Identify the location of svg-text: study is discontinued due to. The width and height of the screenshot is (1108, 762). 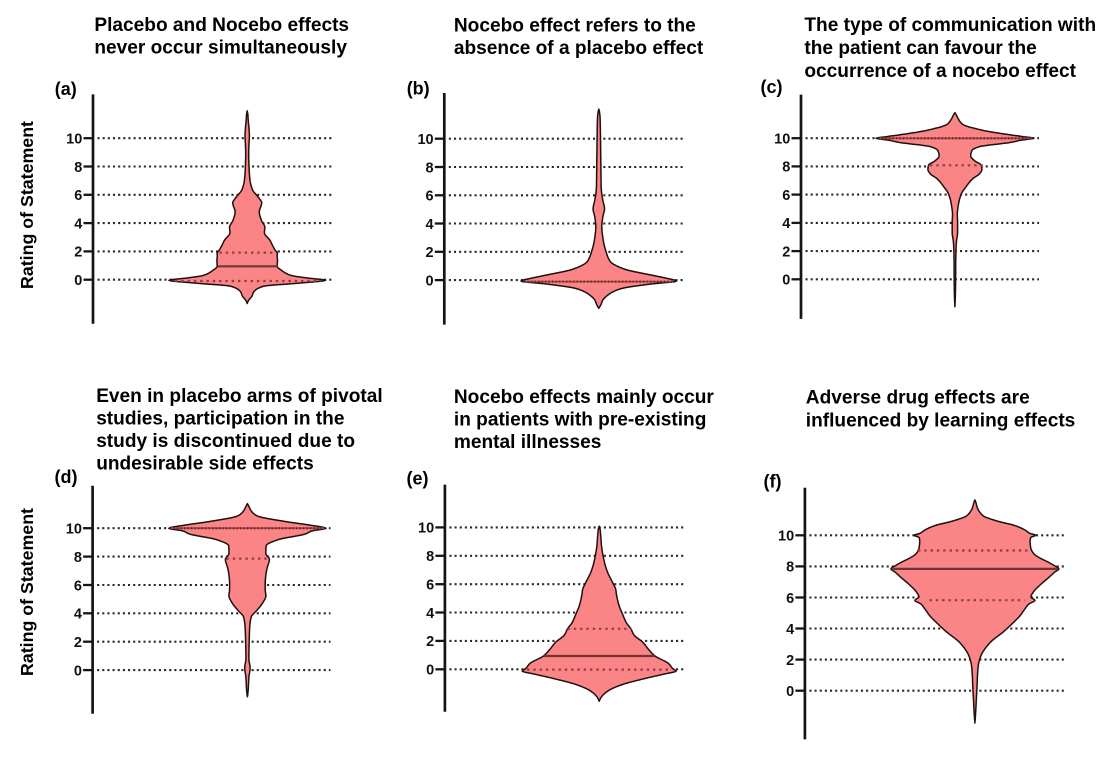
(225, 441).